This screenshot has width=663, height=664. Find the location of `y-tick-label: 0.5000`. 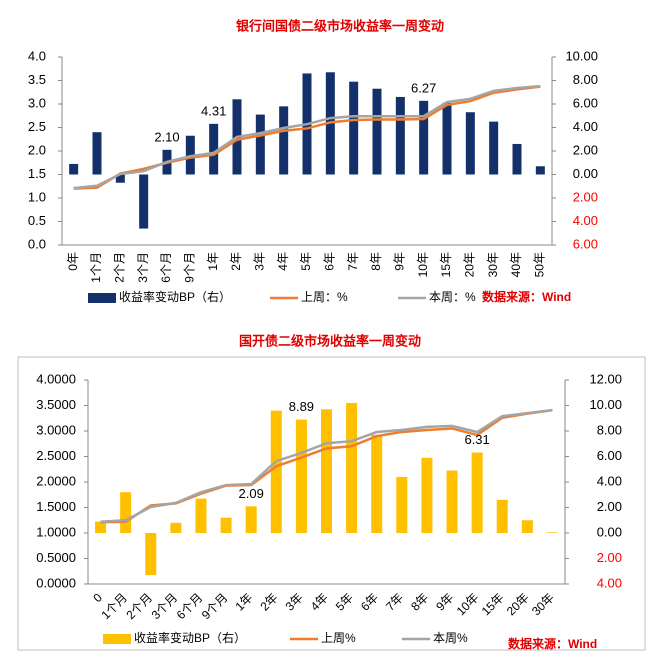

y-tick-label: 0.5000 is located at coordinates (56, 557).